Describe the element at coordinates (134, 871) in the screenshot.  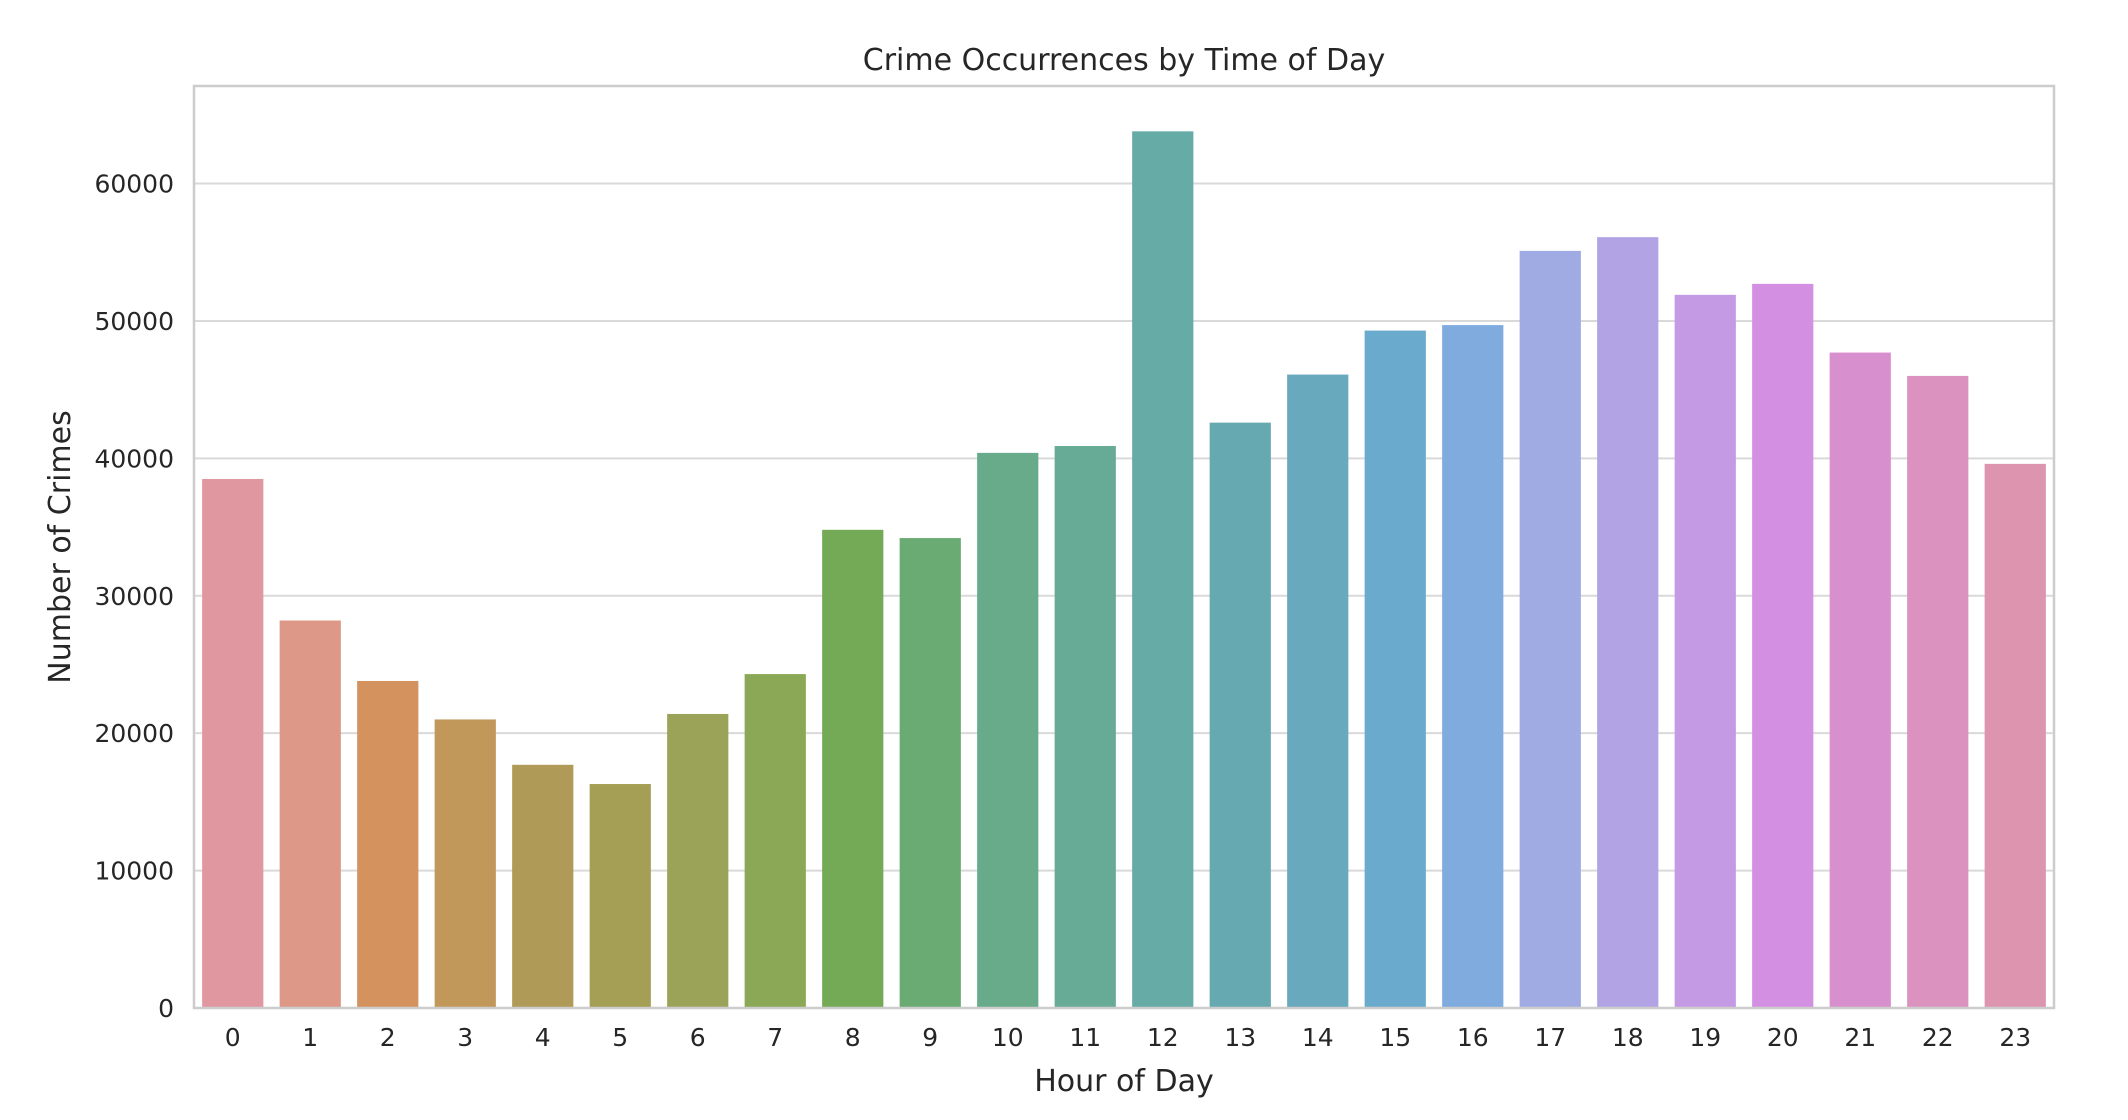
I see `y-tick-label: 10000` at that location.